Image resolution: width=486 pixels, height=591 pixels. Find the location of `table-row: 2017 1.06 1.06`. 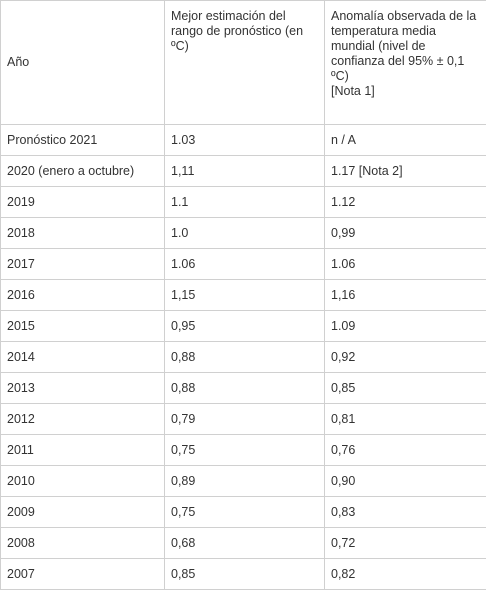

table-row: 2017 1.06 1.06 is located at coordinates (243, 264).